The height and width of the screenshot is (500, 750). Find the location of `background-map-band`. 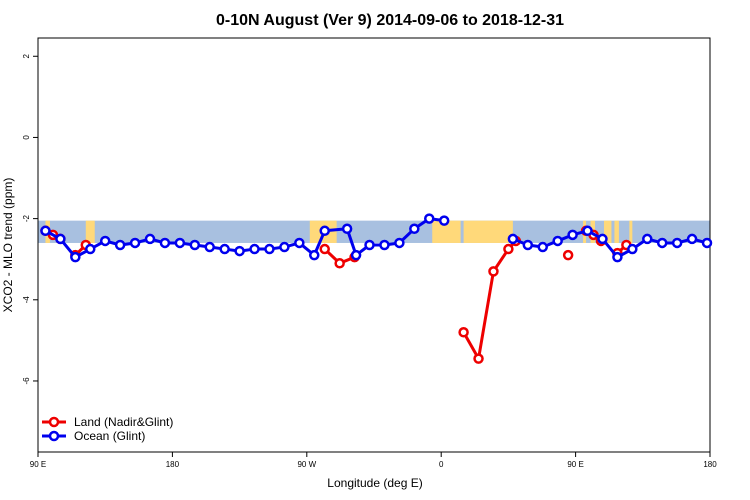

background-map-band is located at coordinates (374, 231).